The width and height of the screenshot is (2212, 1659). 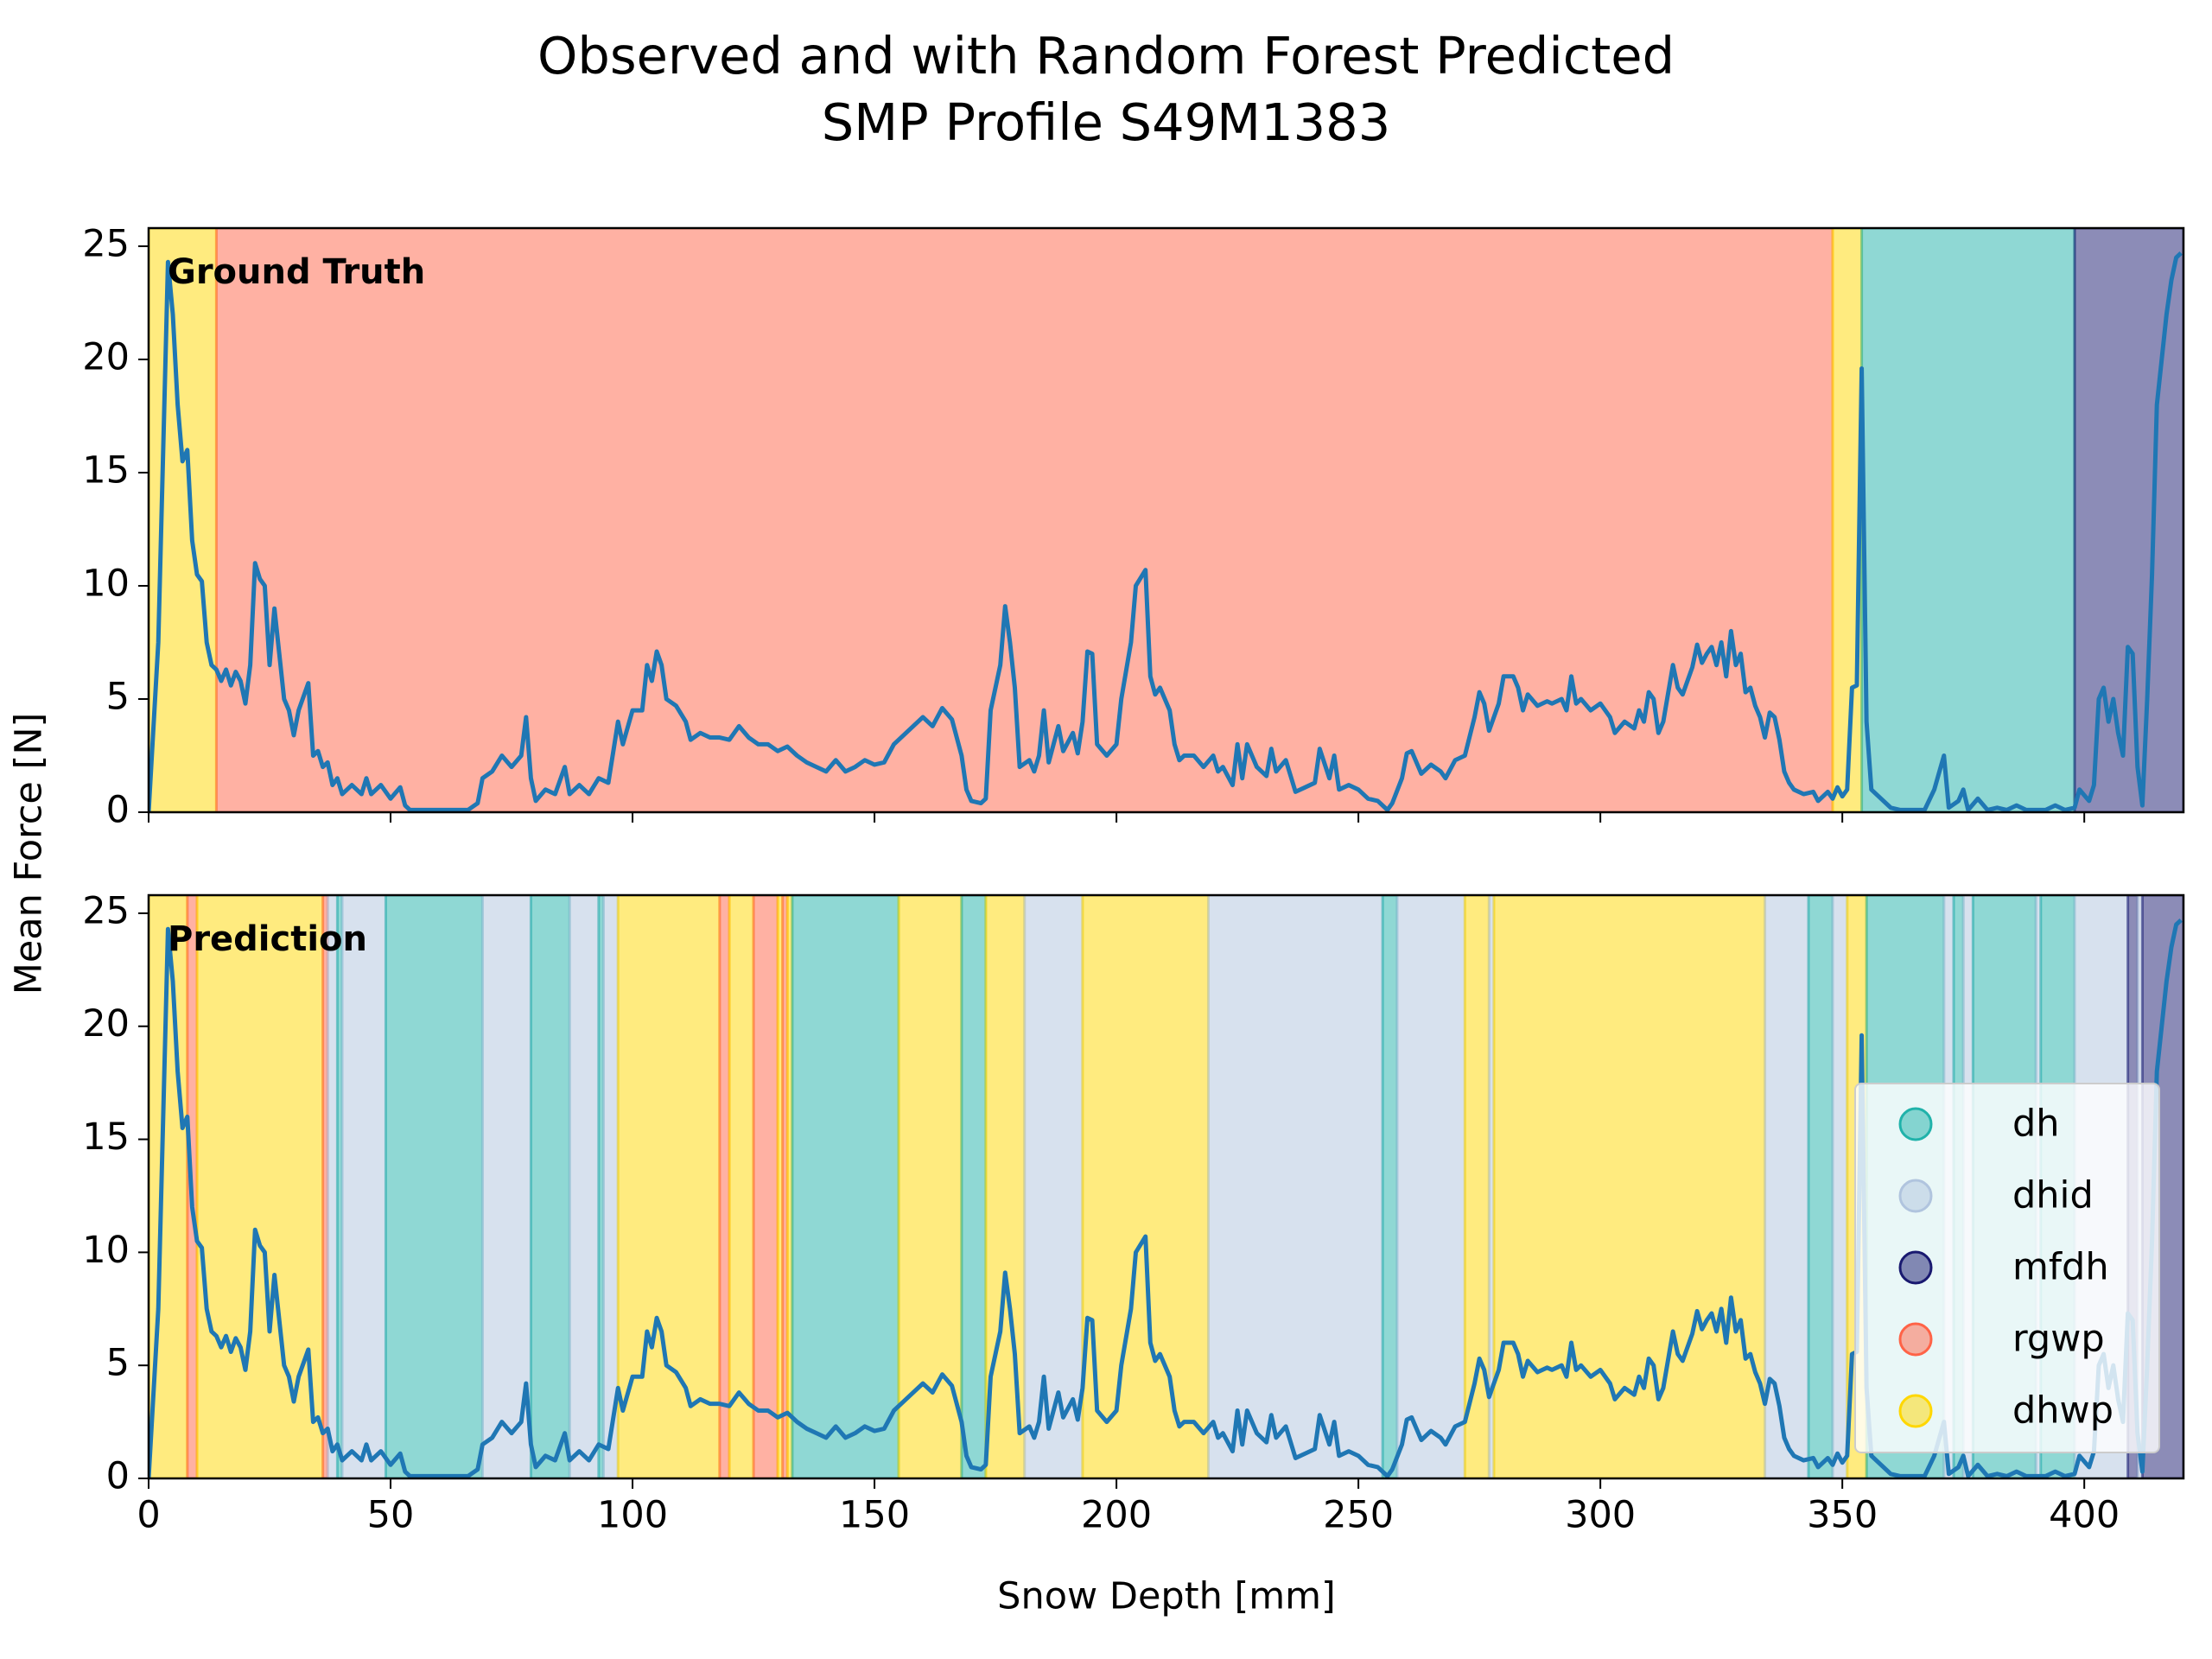 I want to click on legend-label: mfdh, so click(x=2060, y=1267).